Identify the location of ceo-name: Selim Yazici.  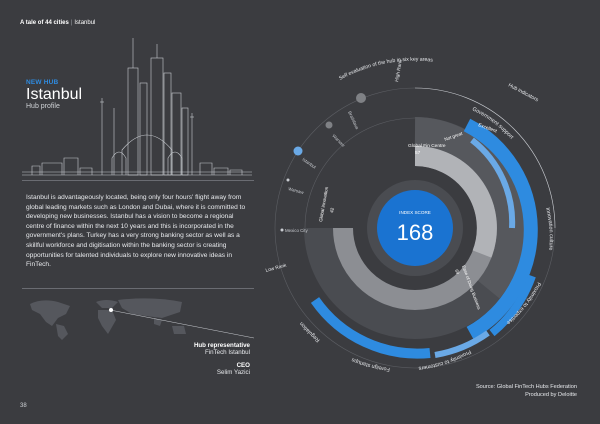
(233, 372).